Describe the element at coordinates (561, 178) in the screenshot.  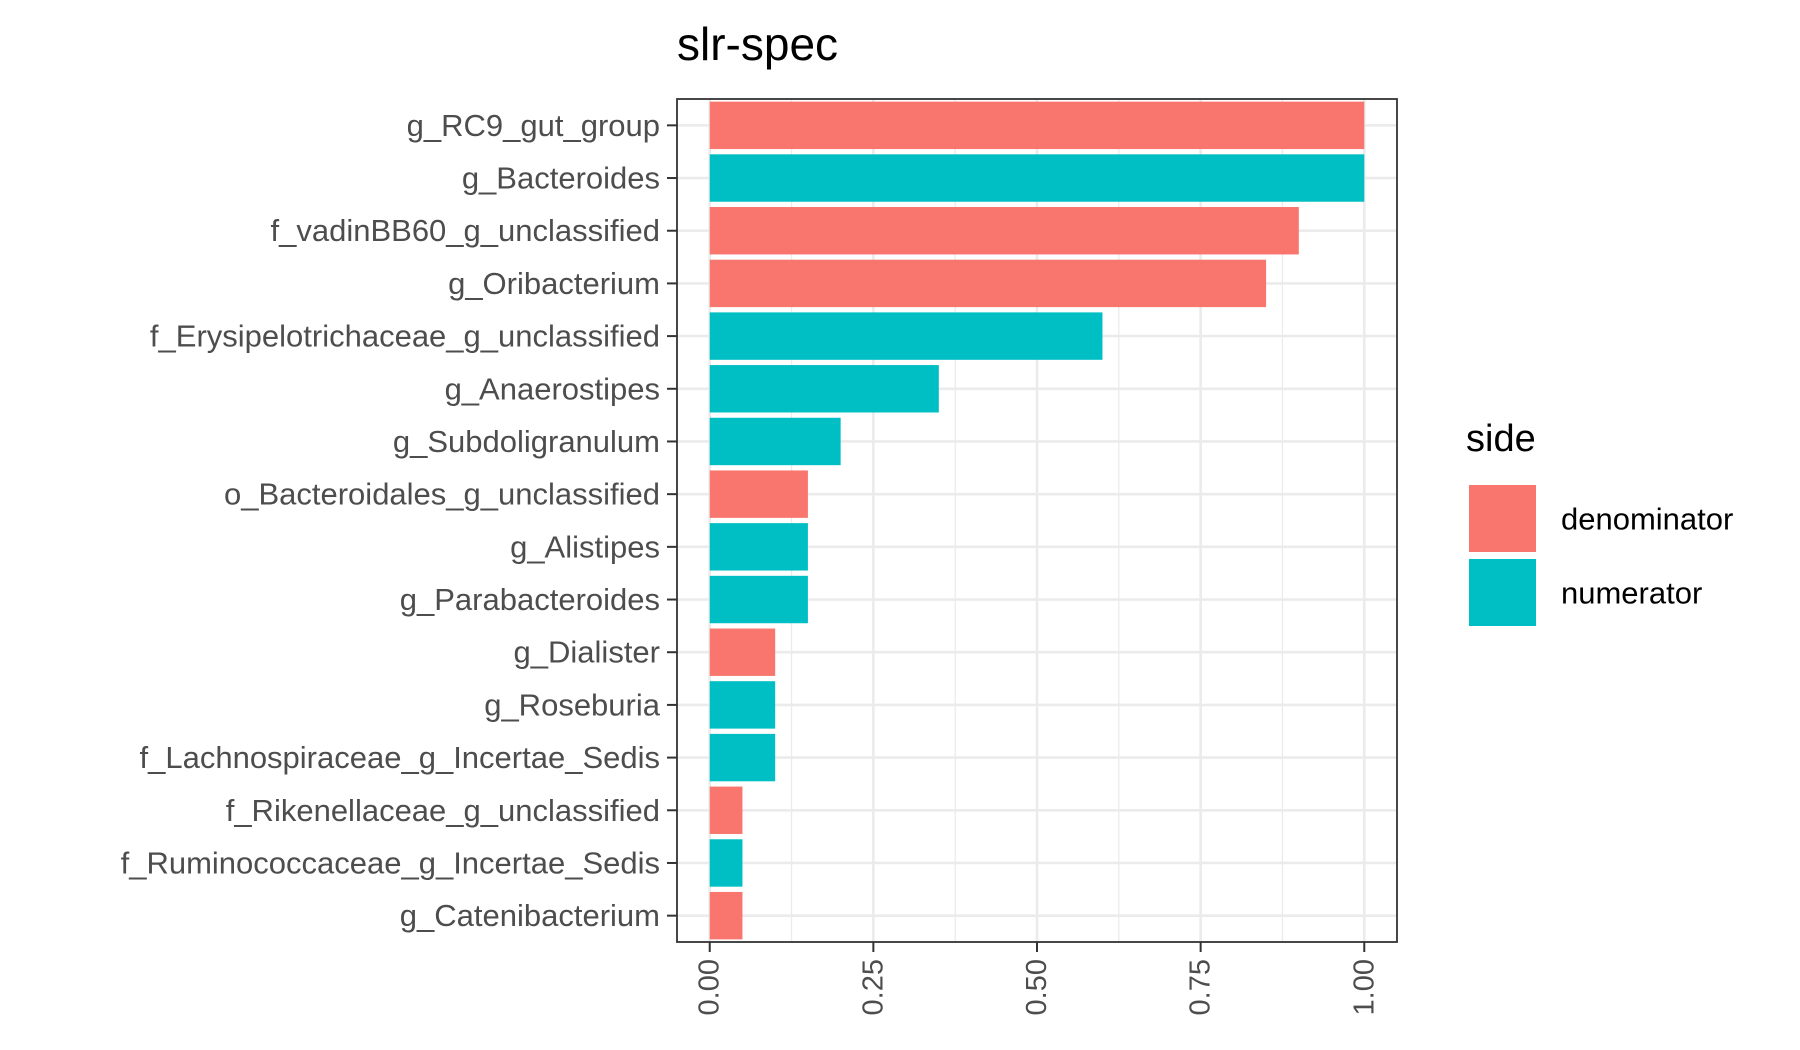
I see `y-tick-label: g_Bacteroides` at that location.